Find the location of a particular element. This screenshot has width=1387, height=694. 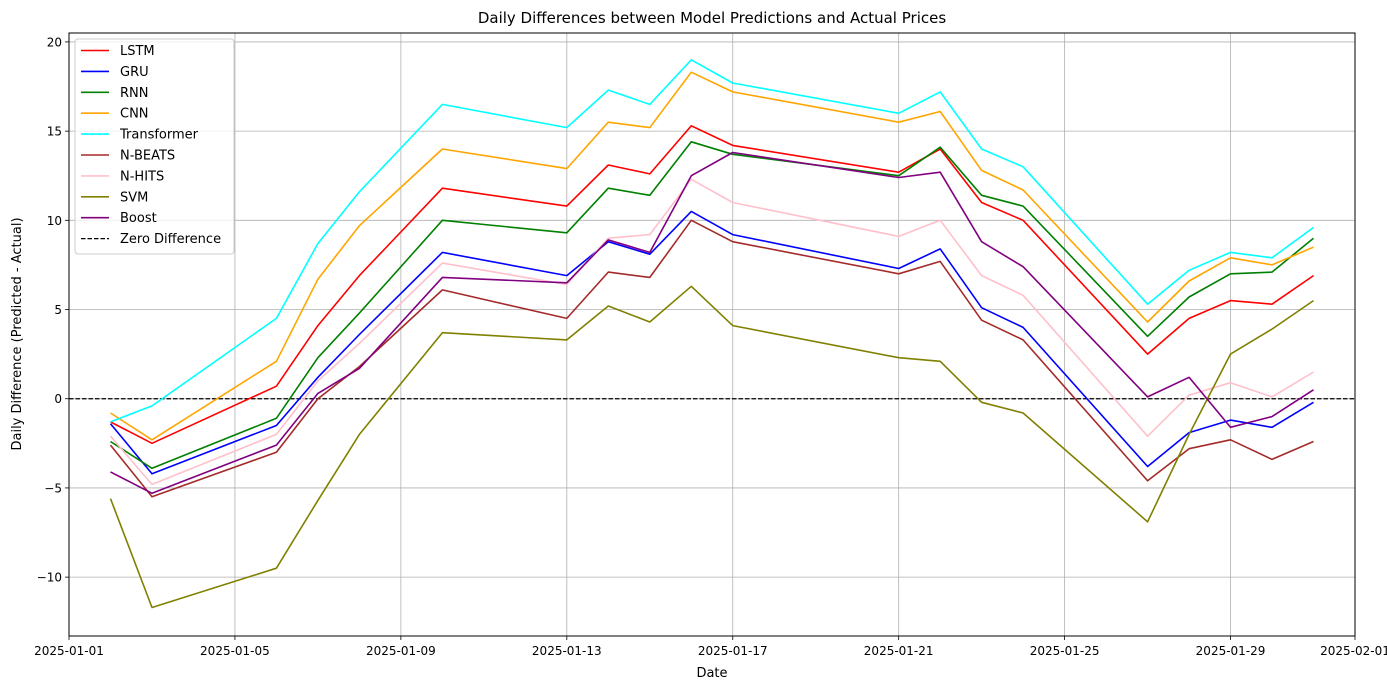

legend-label: GRU is located at coordinates (134, 72).